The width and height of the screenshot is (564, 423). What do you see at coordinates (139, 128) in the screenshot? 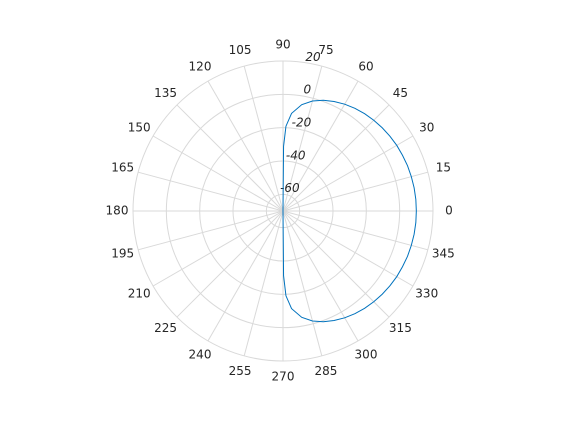
I see `theta-tick-label: 150` at bounding box center [139, 128].